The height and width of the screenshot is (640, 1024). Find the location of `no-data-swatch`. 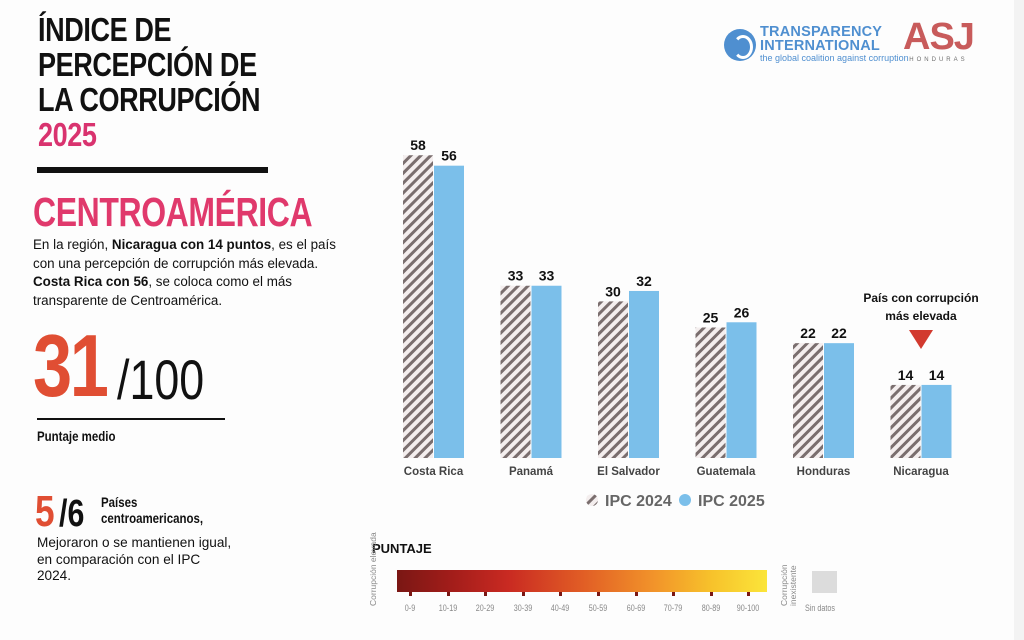

no-data-swatch is located at coordinates (824, 582).